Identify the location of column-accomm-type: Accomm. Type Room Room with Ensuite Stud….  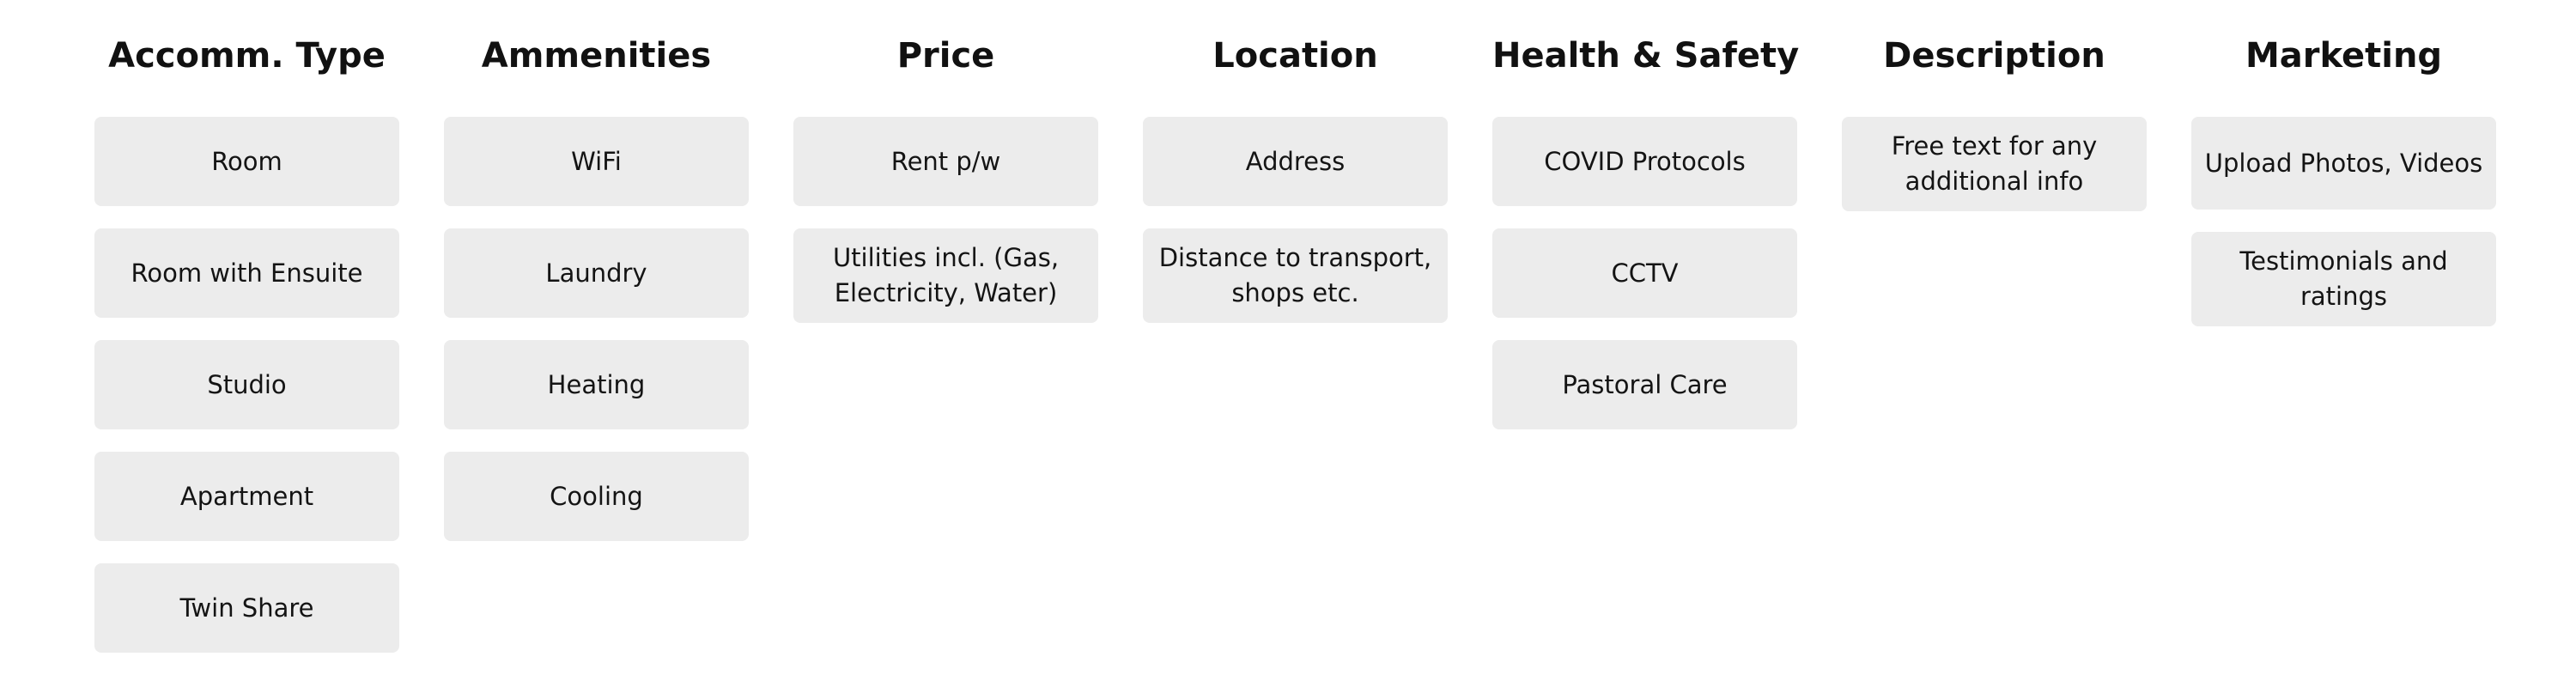
(247, 347).